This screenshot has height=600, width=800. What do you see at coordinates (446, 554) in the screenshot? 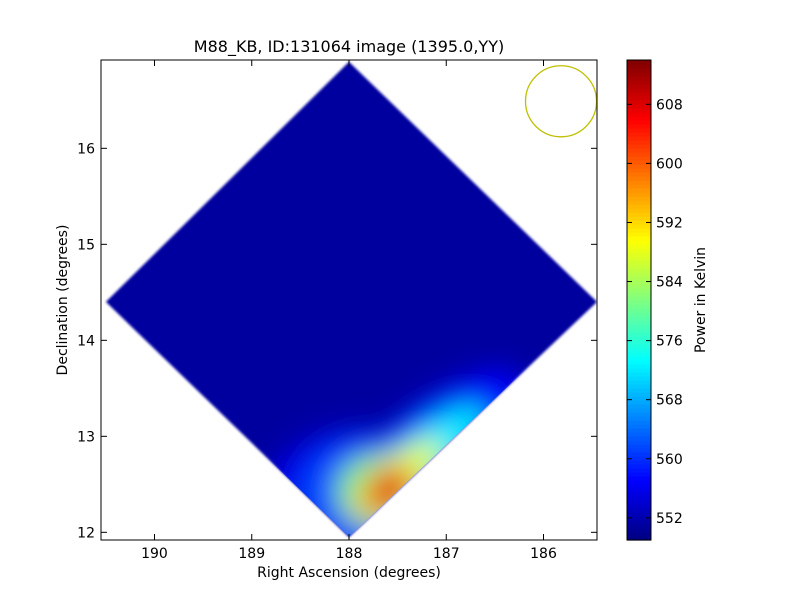
I see `x-tick-label: 187` at bounding box center [446, 554].